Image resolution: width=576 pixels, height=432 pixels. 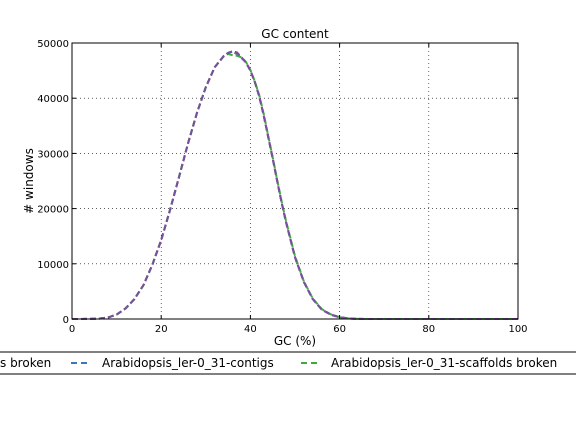 I want to click on legend-label: Arabidopsis_ler-0_31-contigs, so click(x=188, y=363).